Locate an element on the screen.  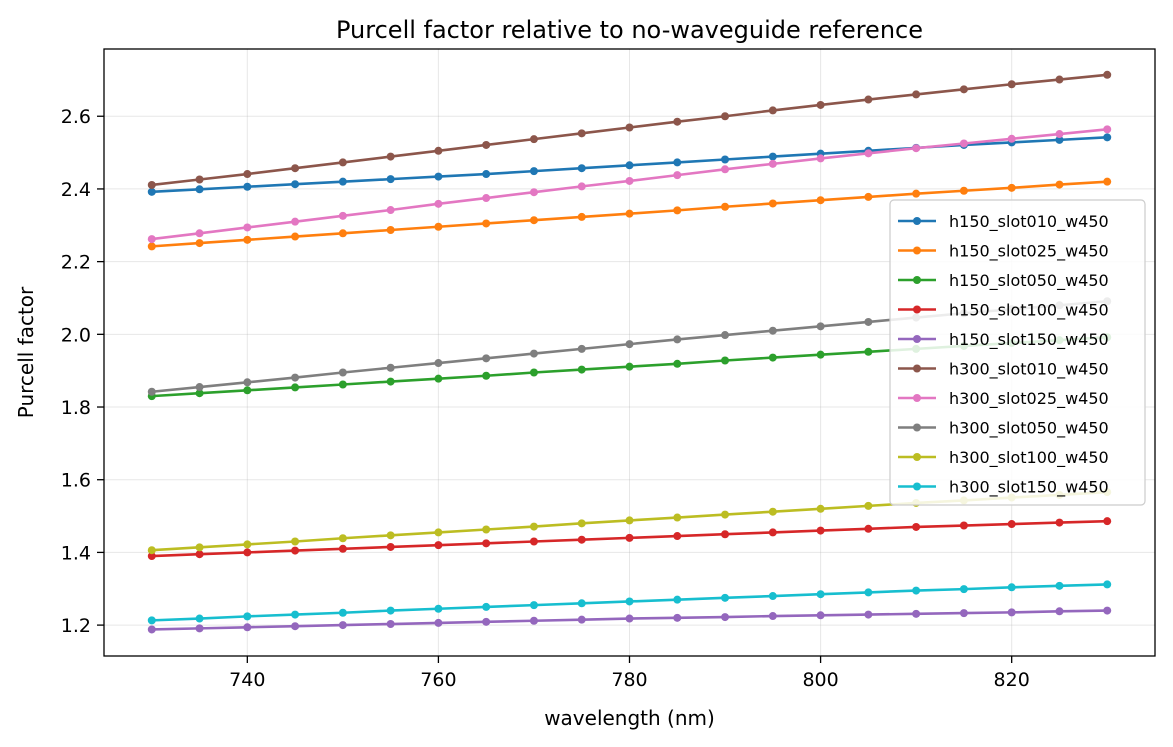
legend-item: h150_slot100_w450 is located at coordinates (1003, 311).